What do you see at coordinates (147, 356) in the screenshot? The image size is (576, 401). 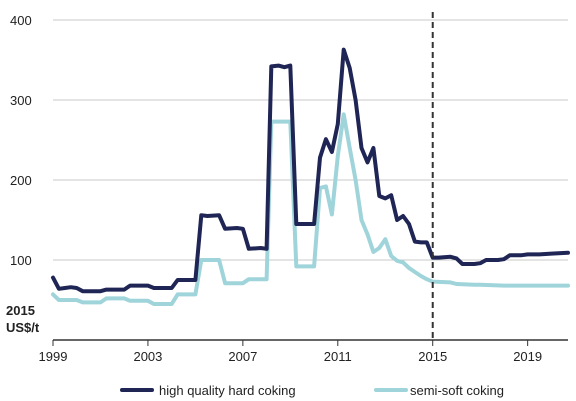 I see `x-tick-label: 2003` at bounding box center [147, 356].